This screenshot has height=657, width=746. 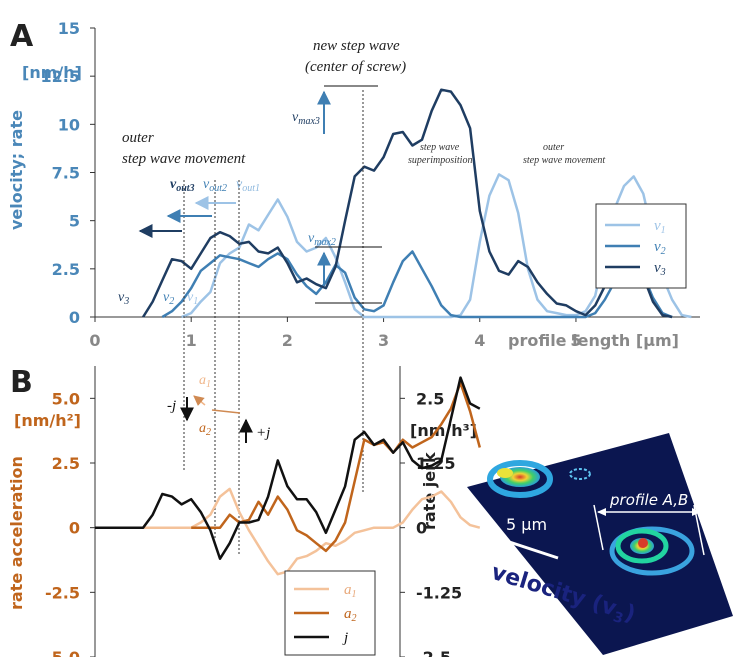 What do you see at coordinates (171, 406) in the screenshot?
I see `neg-jerk-label: -j` at bounding box center [171, 406].